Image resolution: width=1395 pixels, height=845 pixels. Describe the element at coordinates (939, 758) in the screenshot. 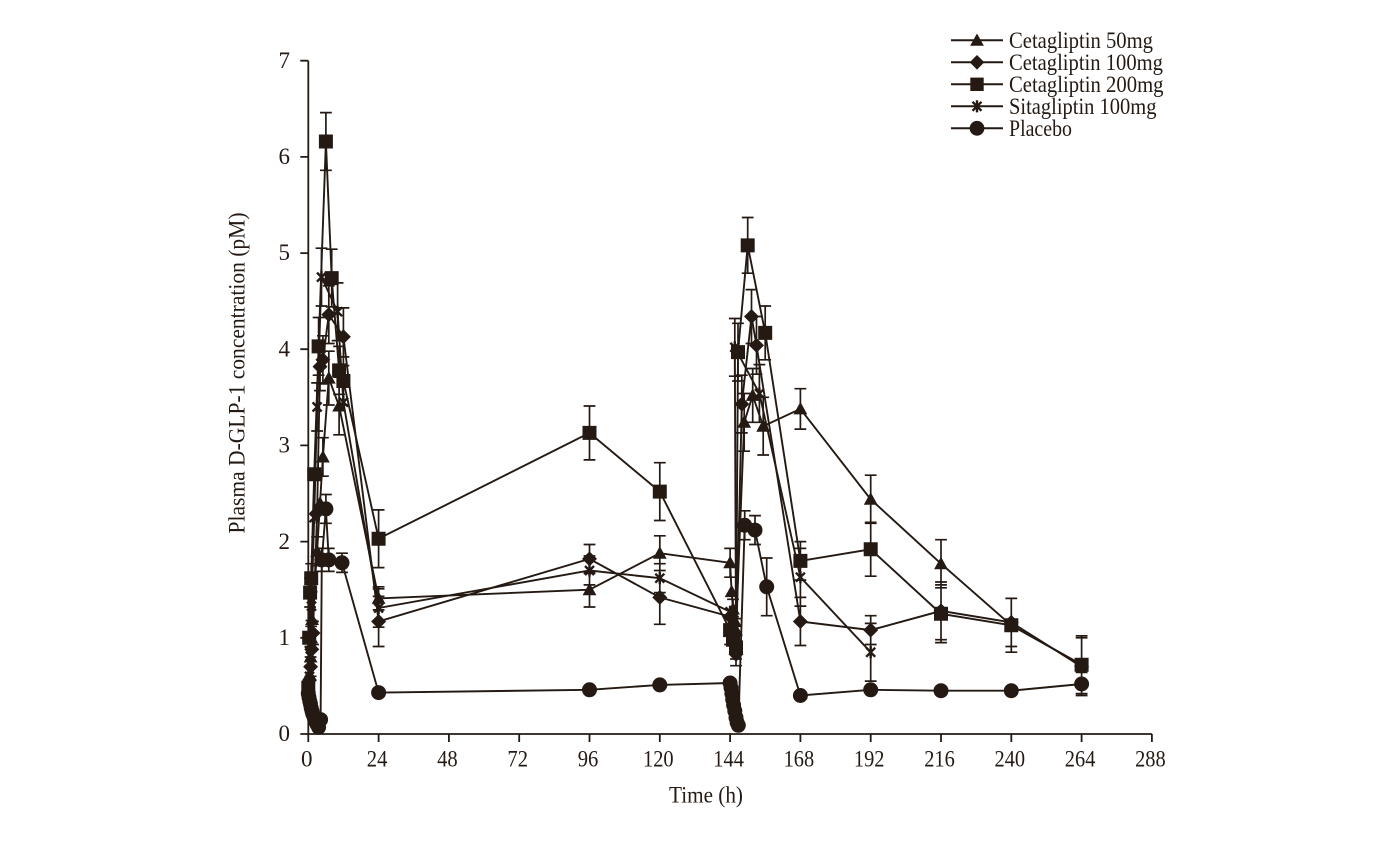

I see `svg-text: 216` at that location.